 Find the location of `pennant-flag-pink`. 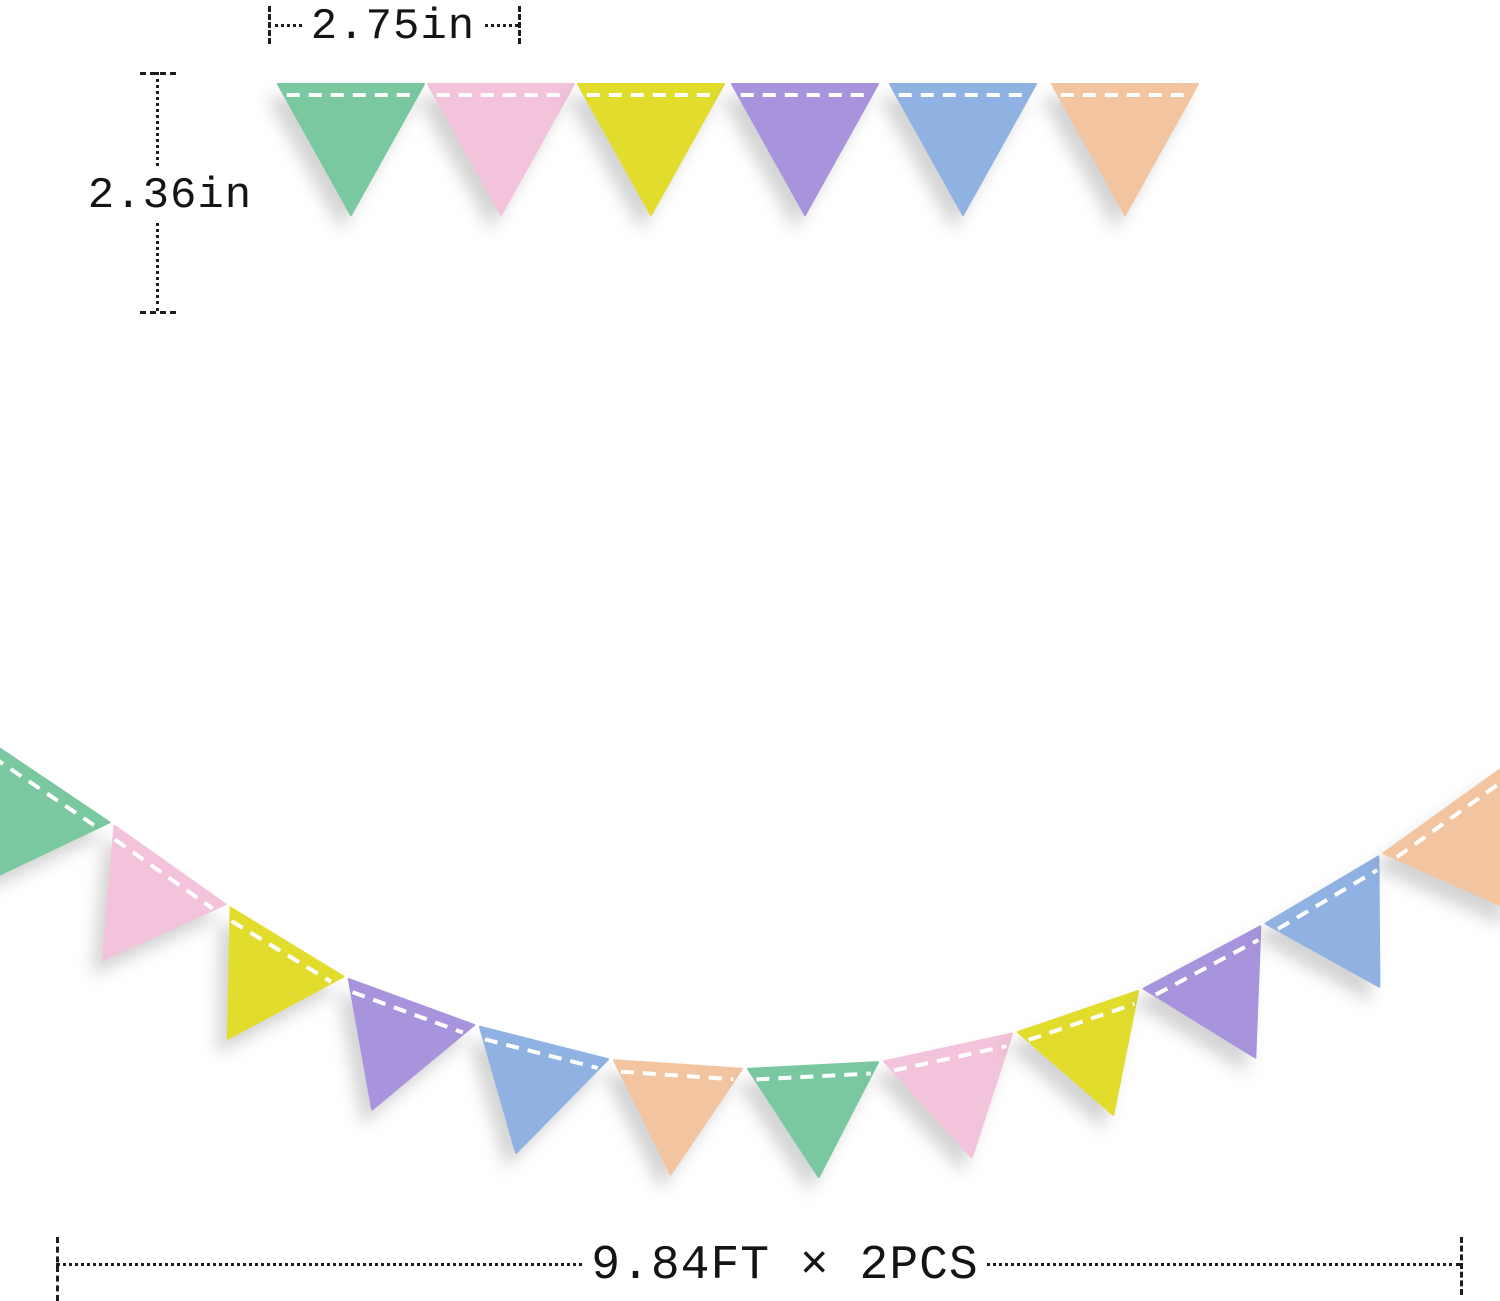

pennant-flag-pink is located at coordinates (501, 149).